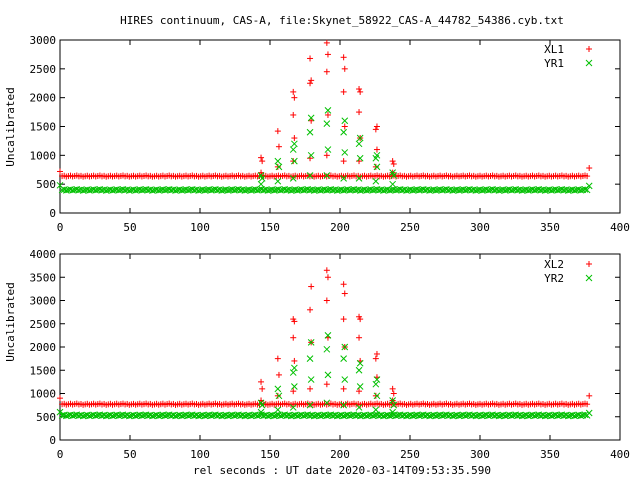 The height and width of the screenshot is (480, 640). What do you see at coordinates (554, 278) in the screenshot?
I see `legend-label-yr2: YR2` at bounding box center [554, 278].